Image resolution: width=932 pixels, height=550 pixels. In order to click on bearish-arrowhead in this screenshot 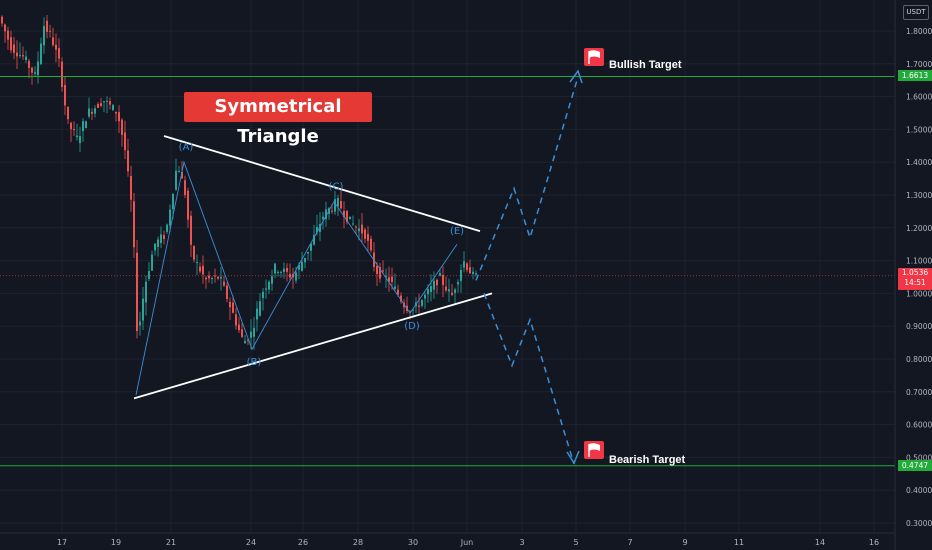, I will do `click(573, 457)`.